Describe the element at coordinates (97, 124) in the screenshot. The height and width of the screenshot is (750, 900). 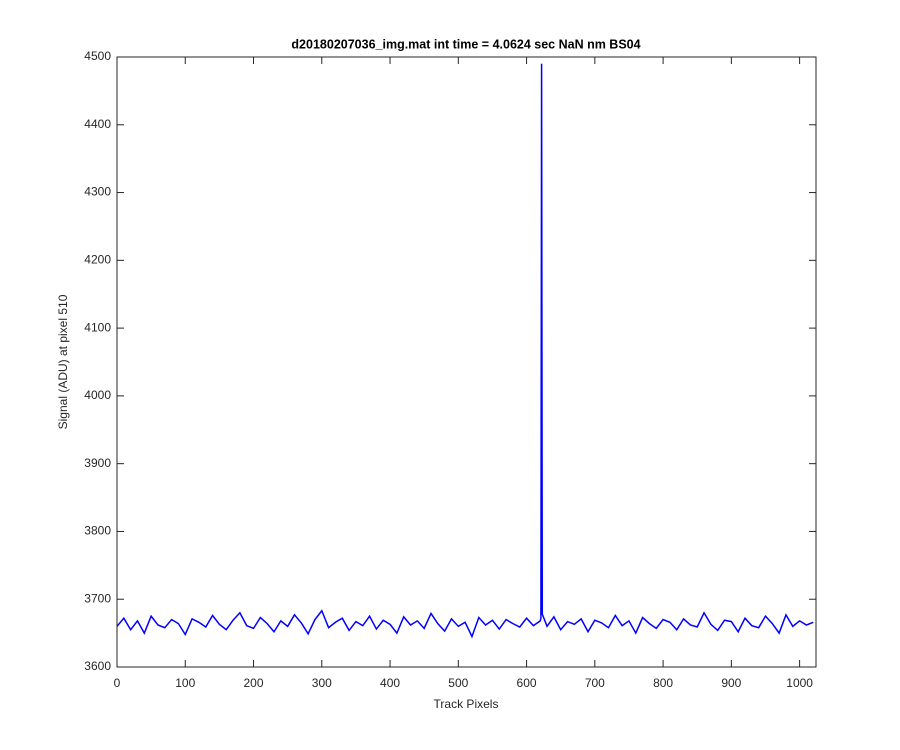
I see `y-tick-label: 4400` at that location.